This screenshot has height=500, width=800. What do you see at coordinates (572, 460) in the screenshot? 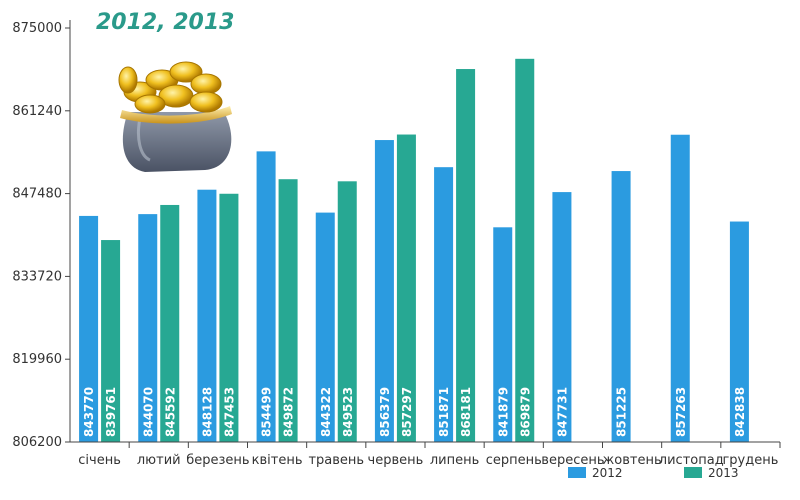
I see `x-tick-label: вересень` at bounding box center [572, 460].